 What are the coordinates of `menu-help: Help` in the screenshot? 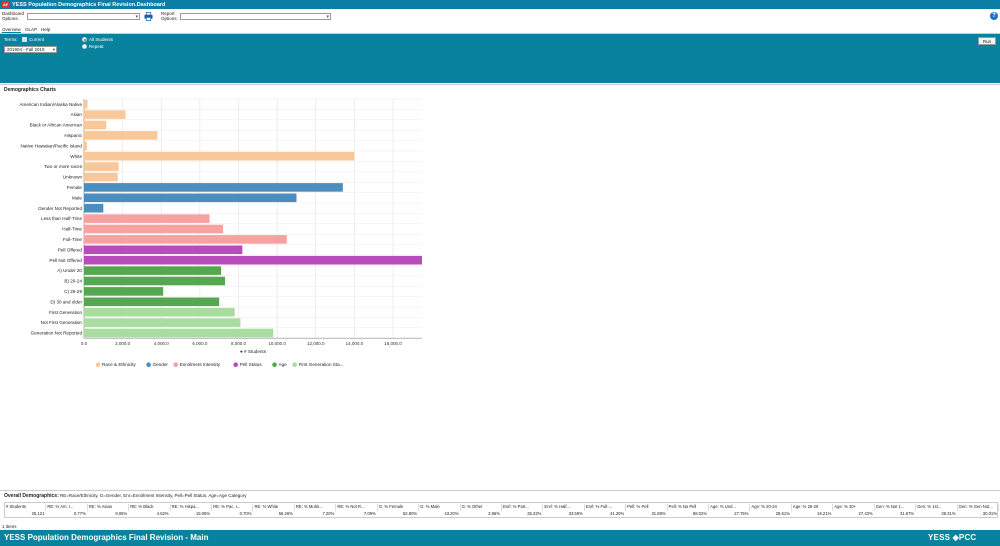 It's located at (46, 29).